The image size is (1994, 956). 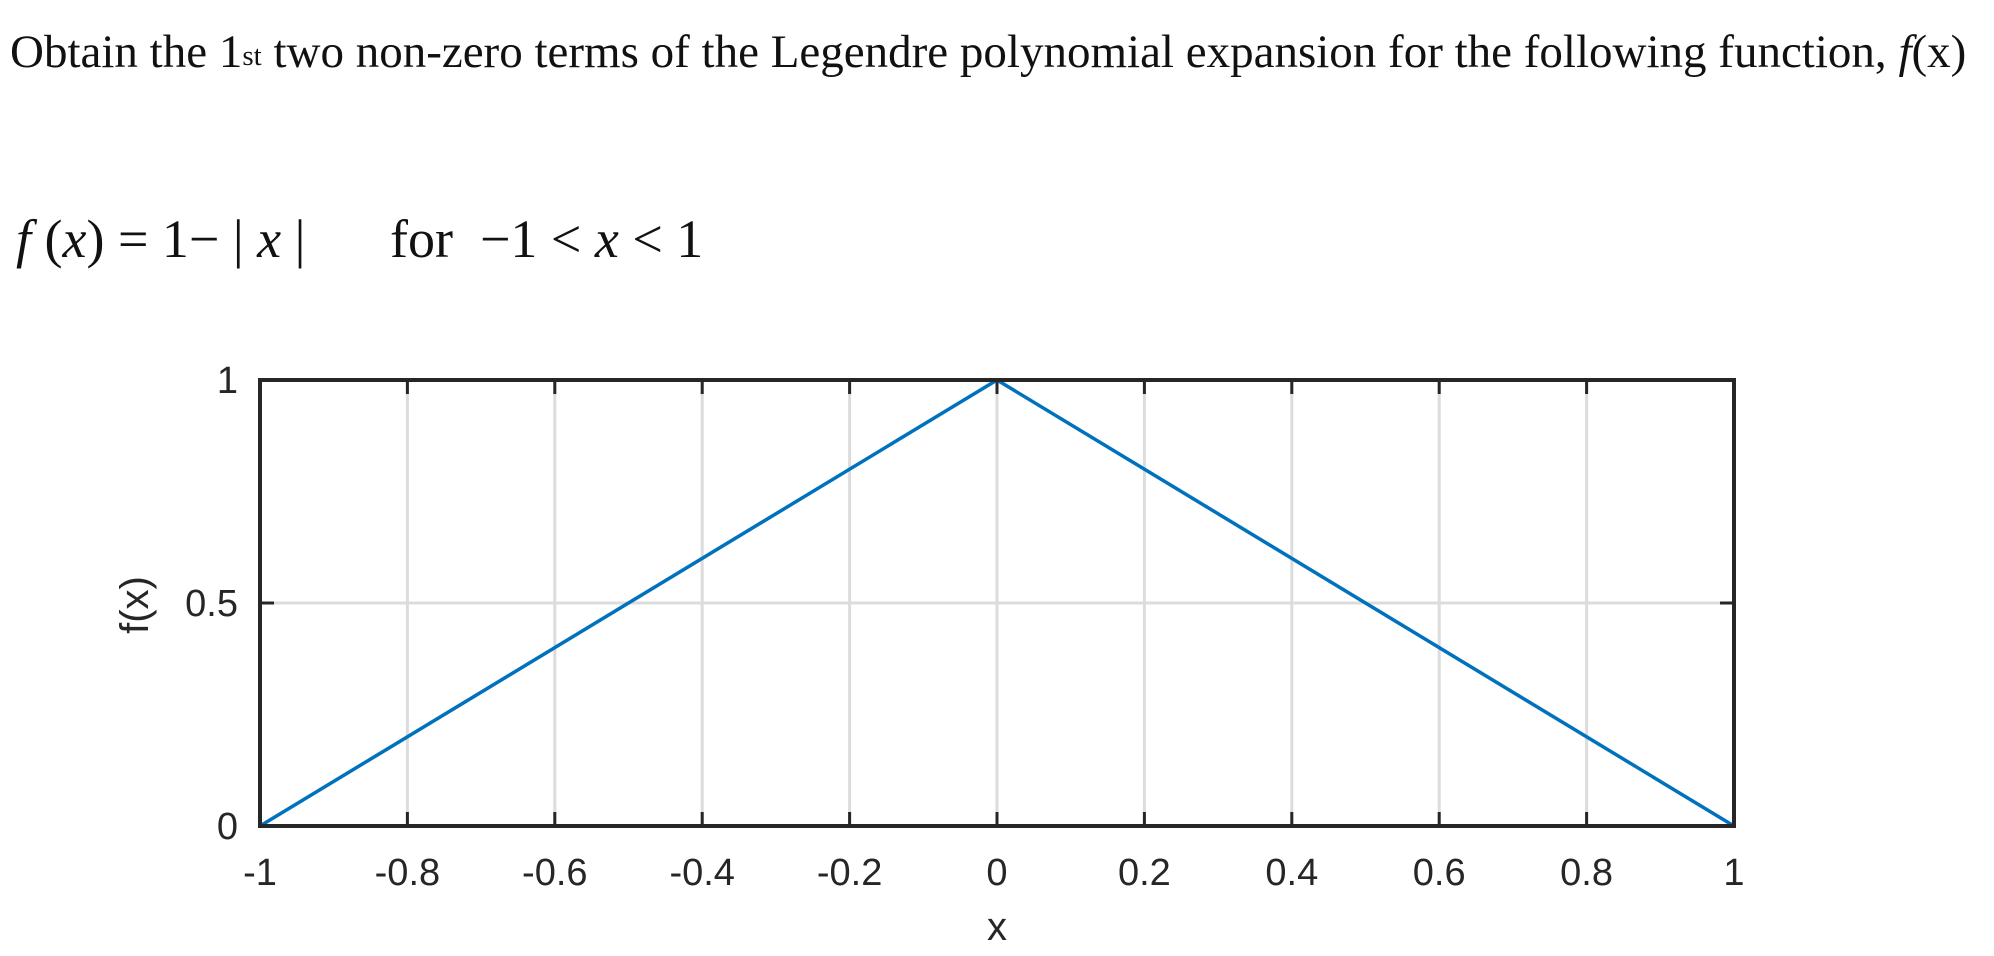 I want to click on x-tick-label: 1, so click(x=1733, y=873).